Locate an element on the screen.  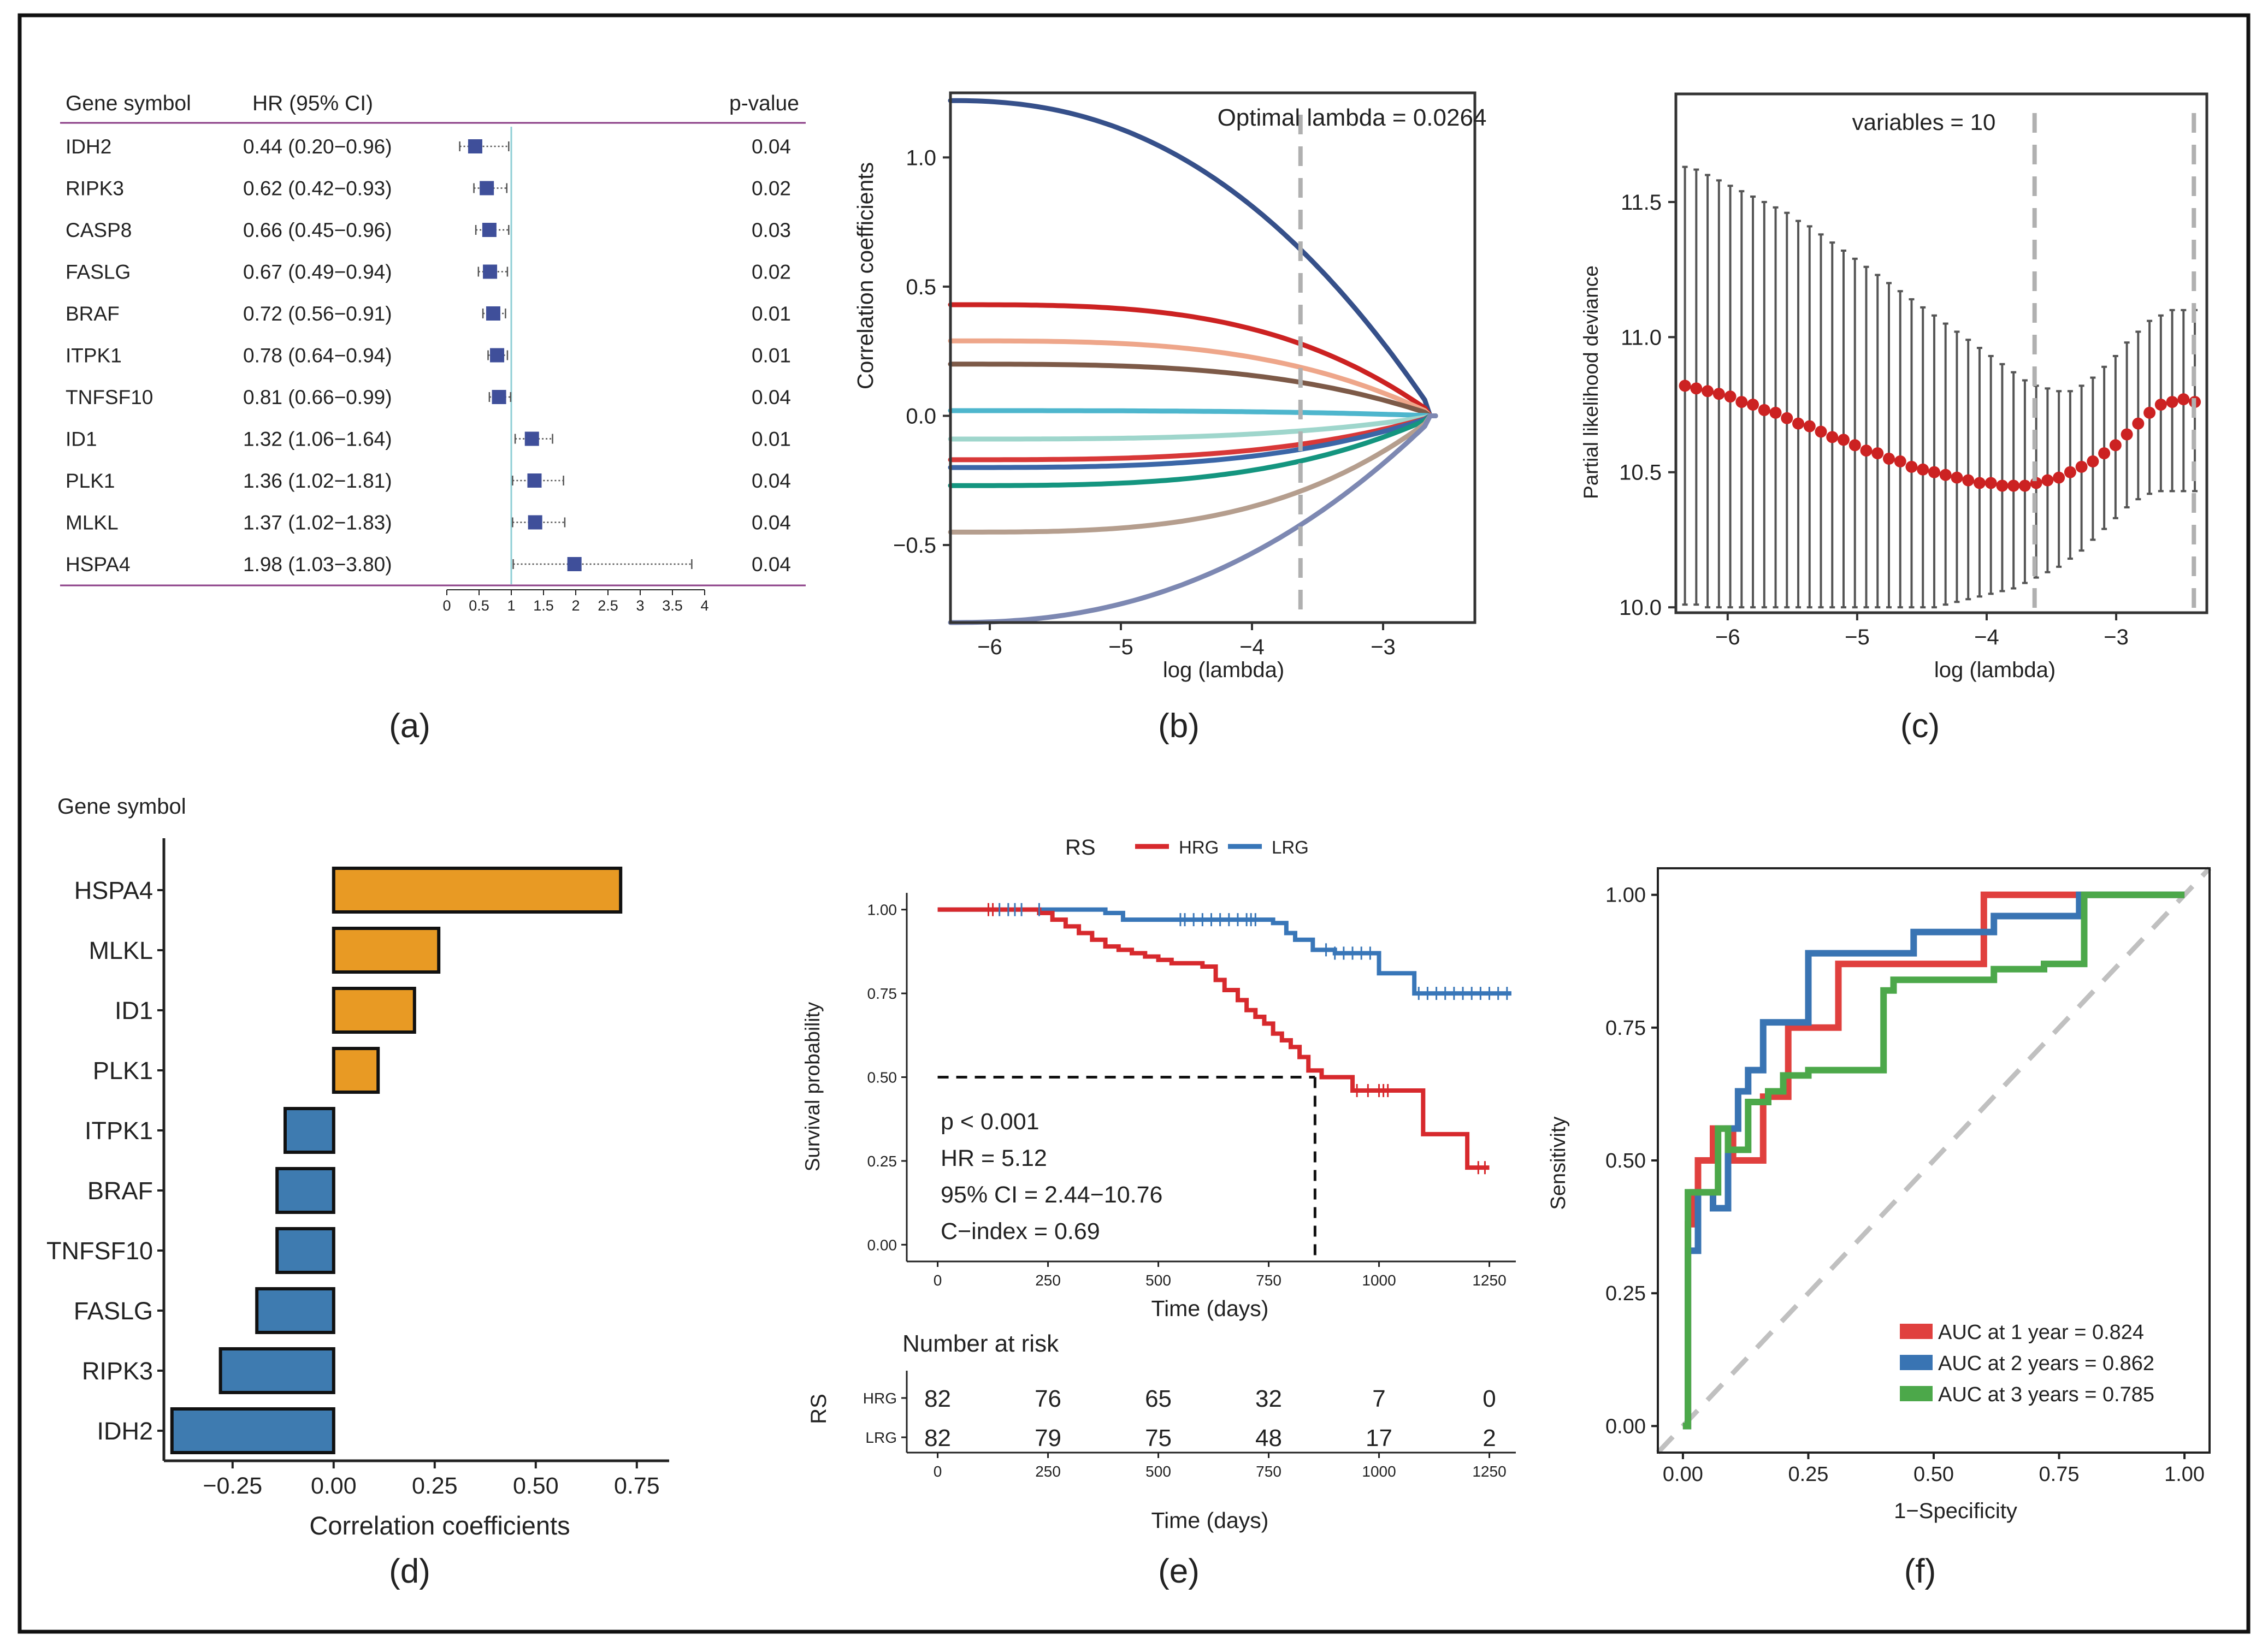
km-curve-lrg is located at coordinates (1224, 952).